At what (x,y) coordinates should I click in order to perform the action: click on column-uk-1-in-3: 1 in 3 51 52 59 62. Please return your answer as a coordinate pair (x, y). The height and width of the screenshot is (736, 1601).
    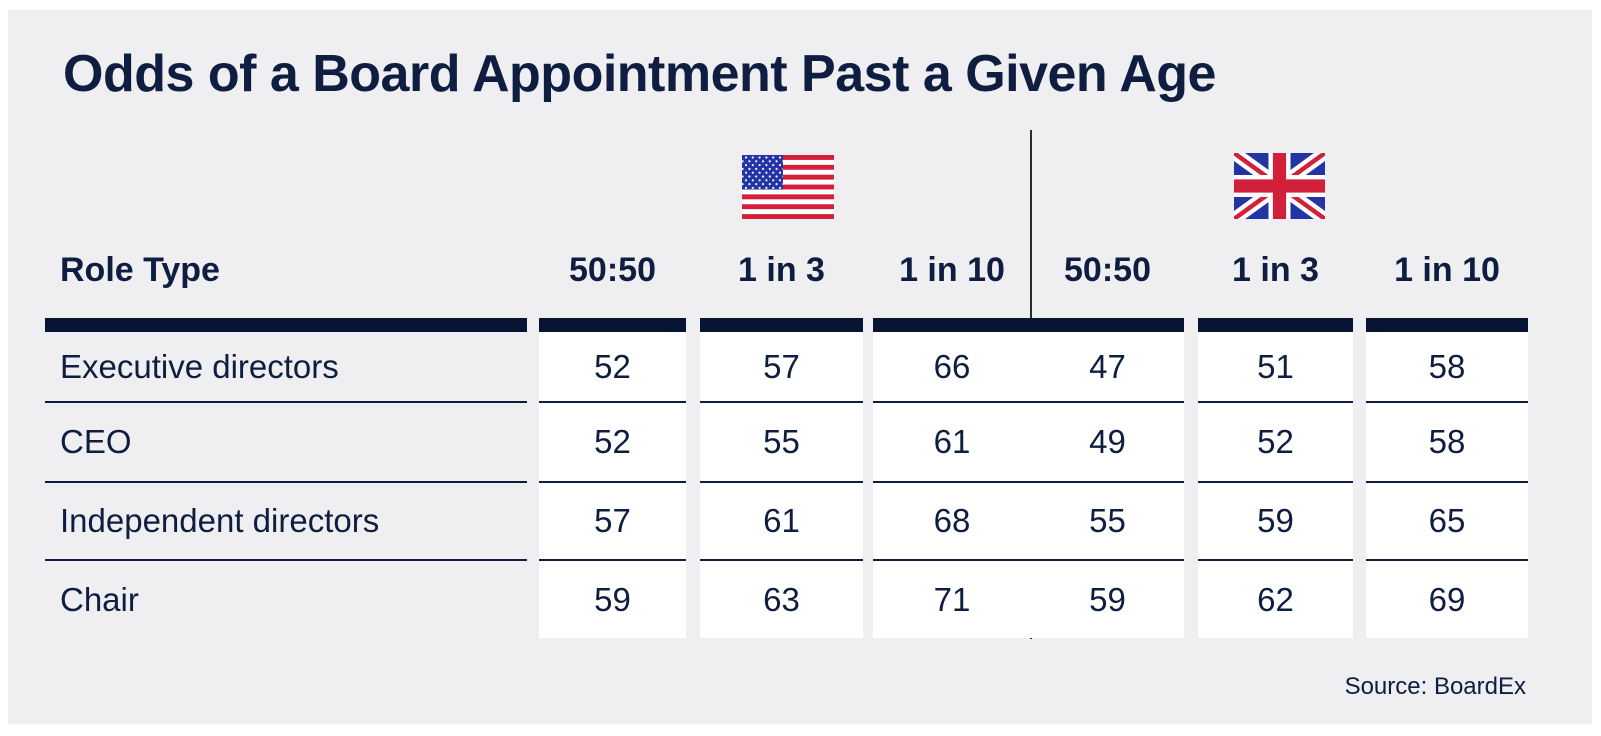
    Looking at the image, I should click on (1275, 367).